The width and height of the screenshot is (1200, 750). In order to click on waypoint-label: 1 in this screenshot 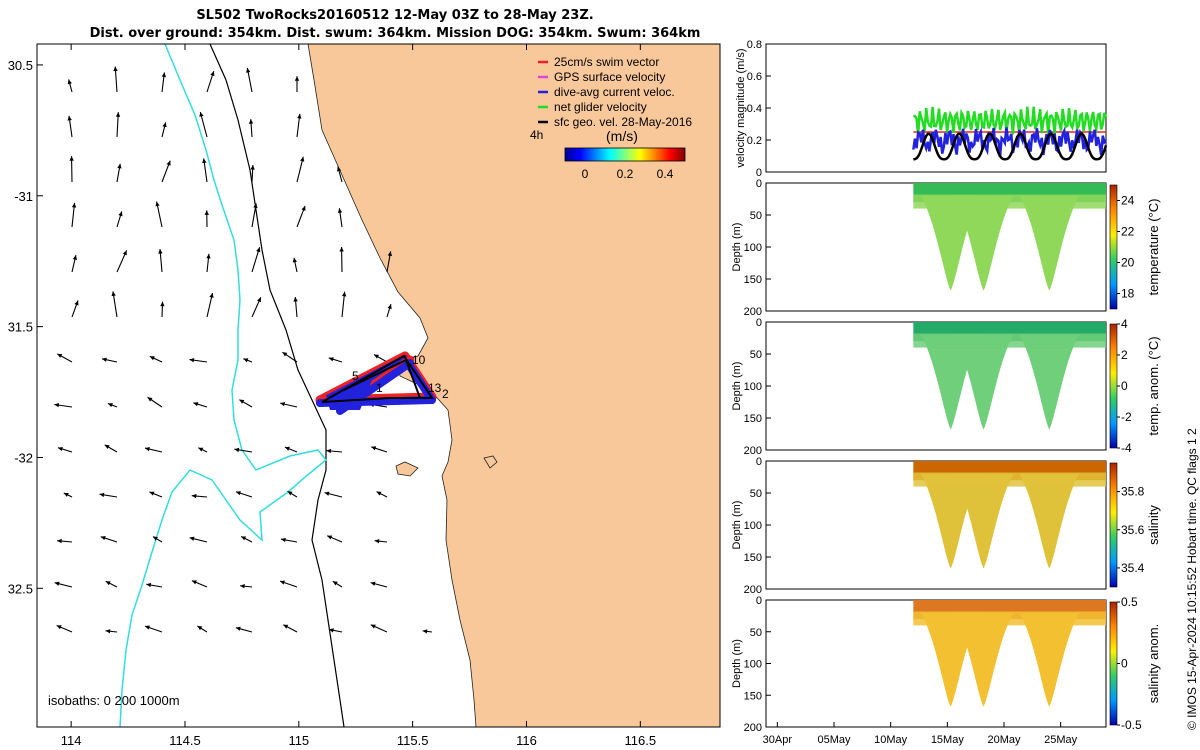, I will do `click(379, 388)`.